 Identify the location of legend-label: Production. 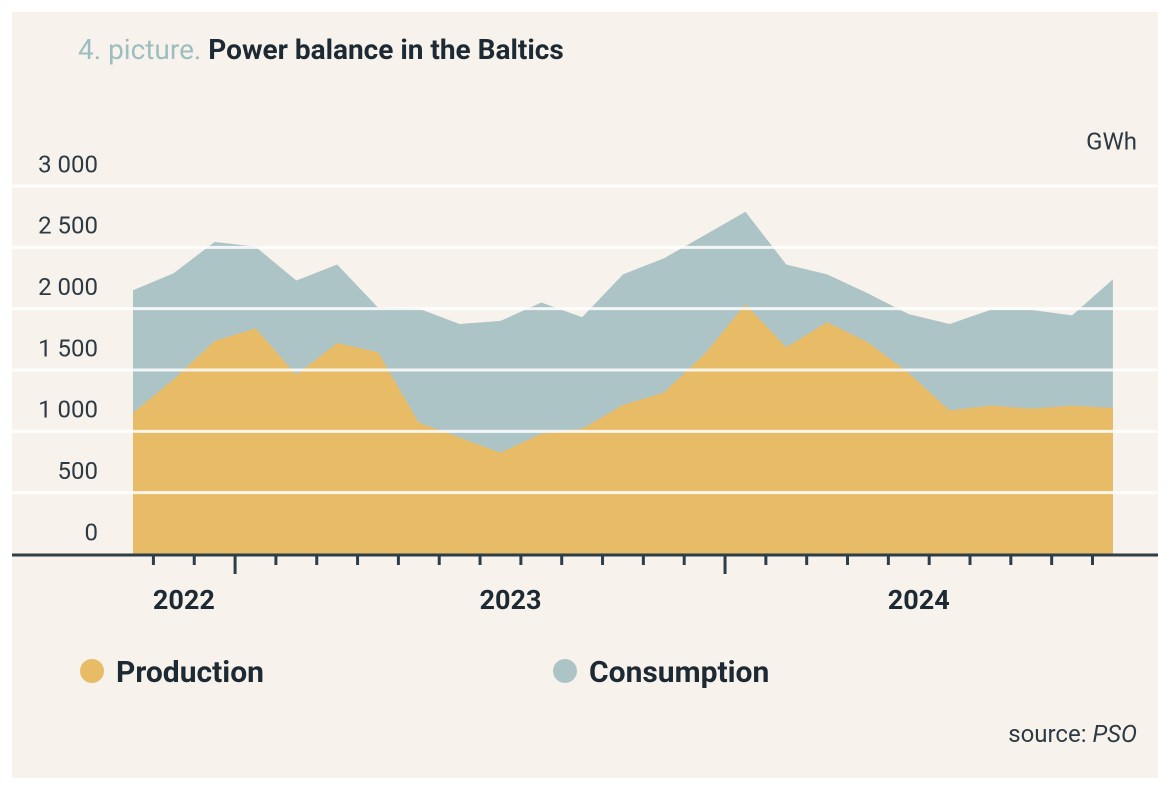
(190, 672).